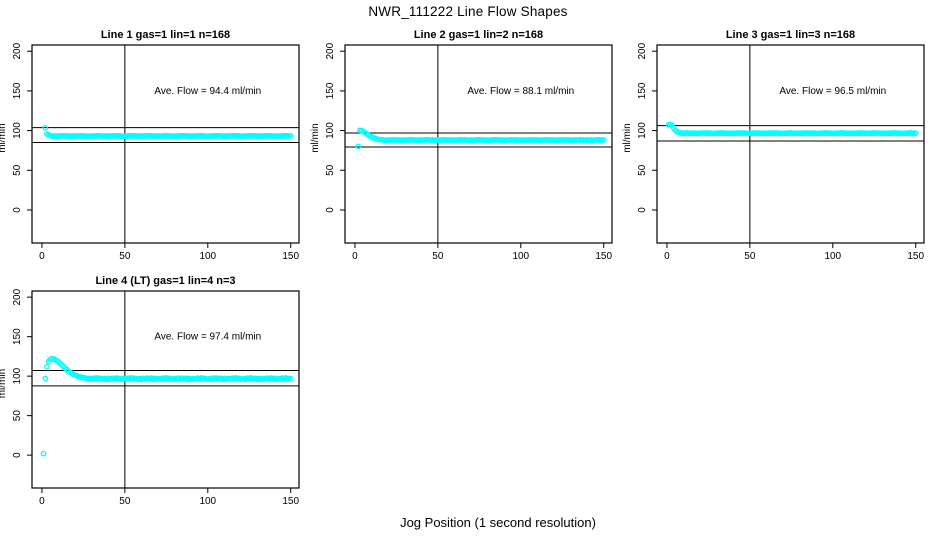 This screenshot has height=540, width=936. What do you see at coordinates (478, 35) in the screenshot?
I see `panel-title: Line 2 gas=1 lin=2 n=168` at bounding box center [478, 35].